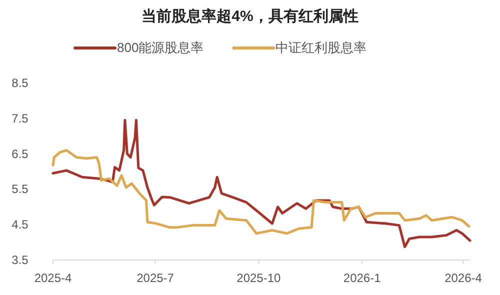 The image size is (500, 295). Describe the element at coordinates (362, 278) in the screenshot. I see `x-tick-label: 2026-1` at that location.